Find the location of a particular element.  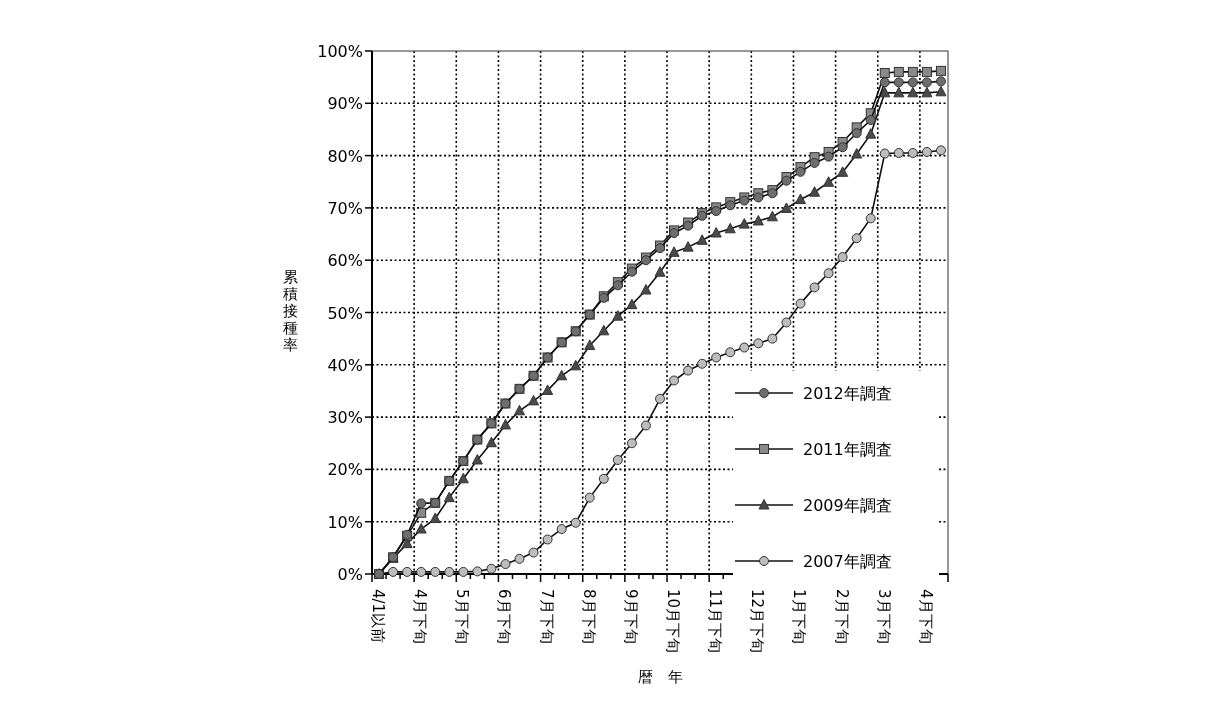

y-tick-label: 70% is located at coordinates (345, 208).